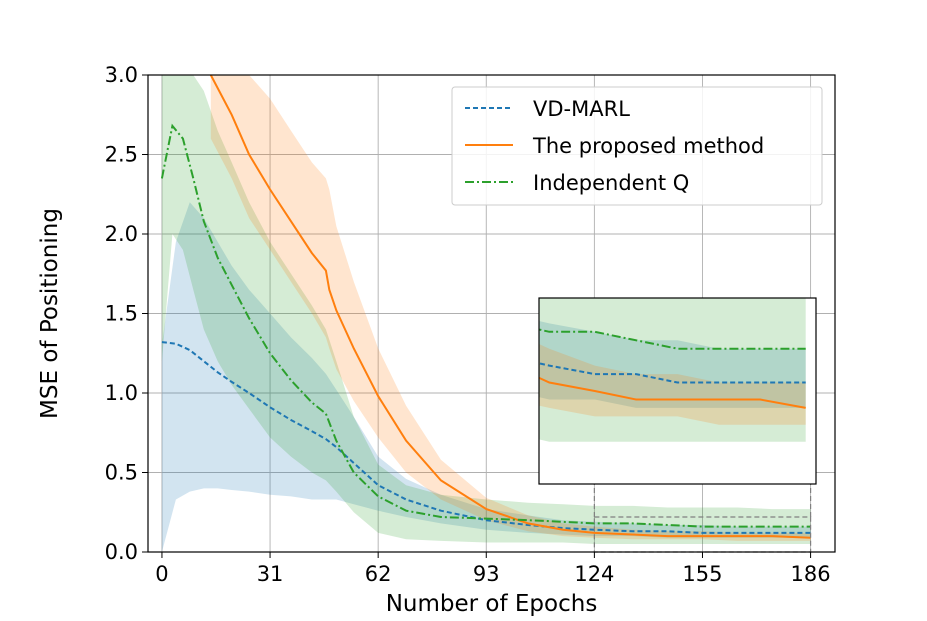  I want to click on zoom-inset, so click(677, 391).